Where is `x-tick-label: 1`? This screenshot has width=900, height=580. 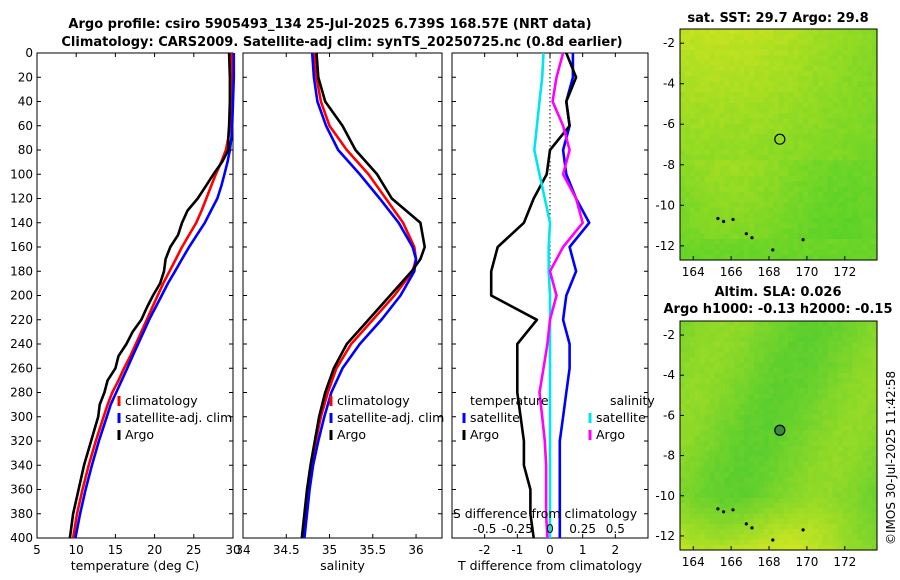 x-tick-label: 1 is located at coordinates (583, 550).